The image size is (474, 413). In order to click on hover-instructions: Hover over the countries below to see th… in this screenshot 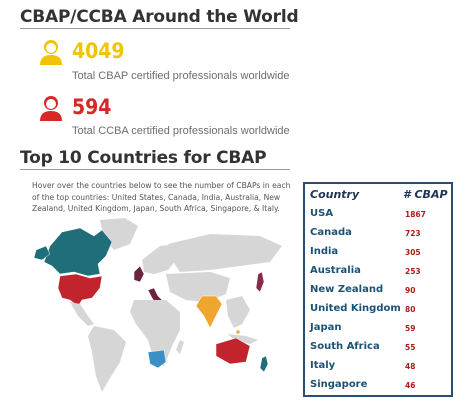, I will do `click(161, 197)`.